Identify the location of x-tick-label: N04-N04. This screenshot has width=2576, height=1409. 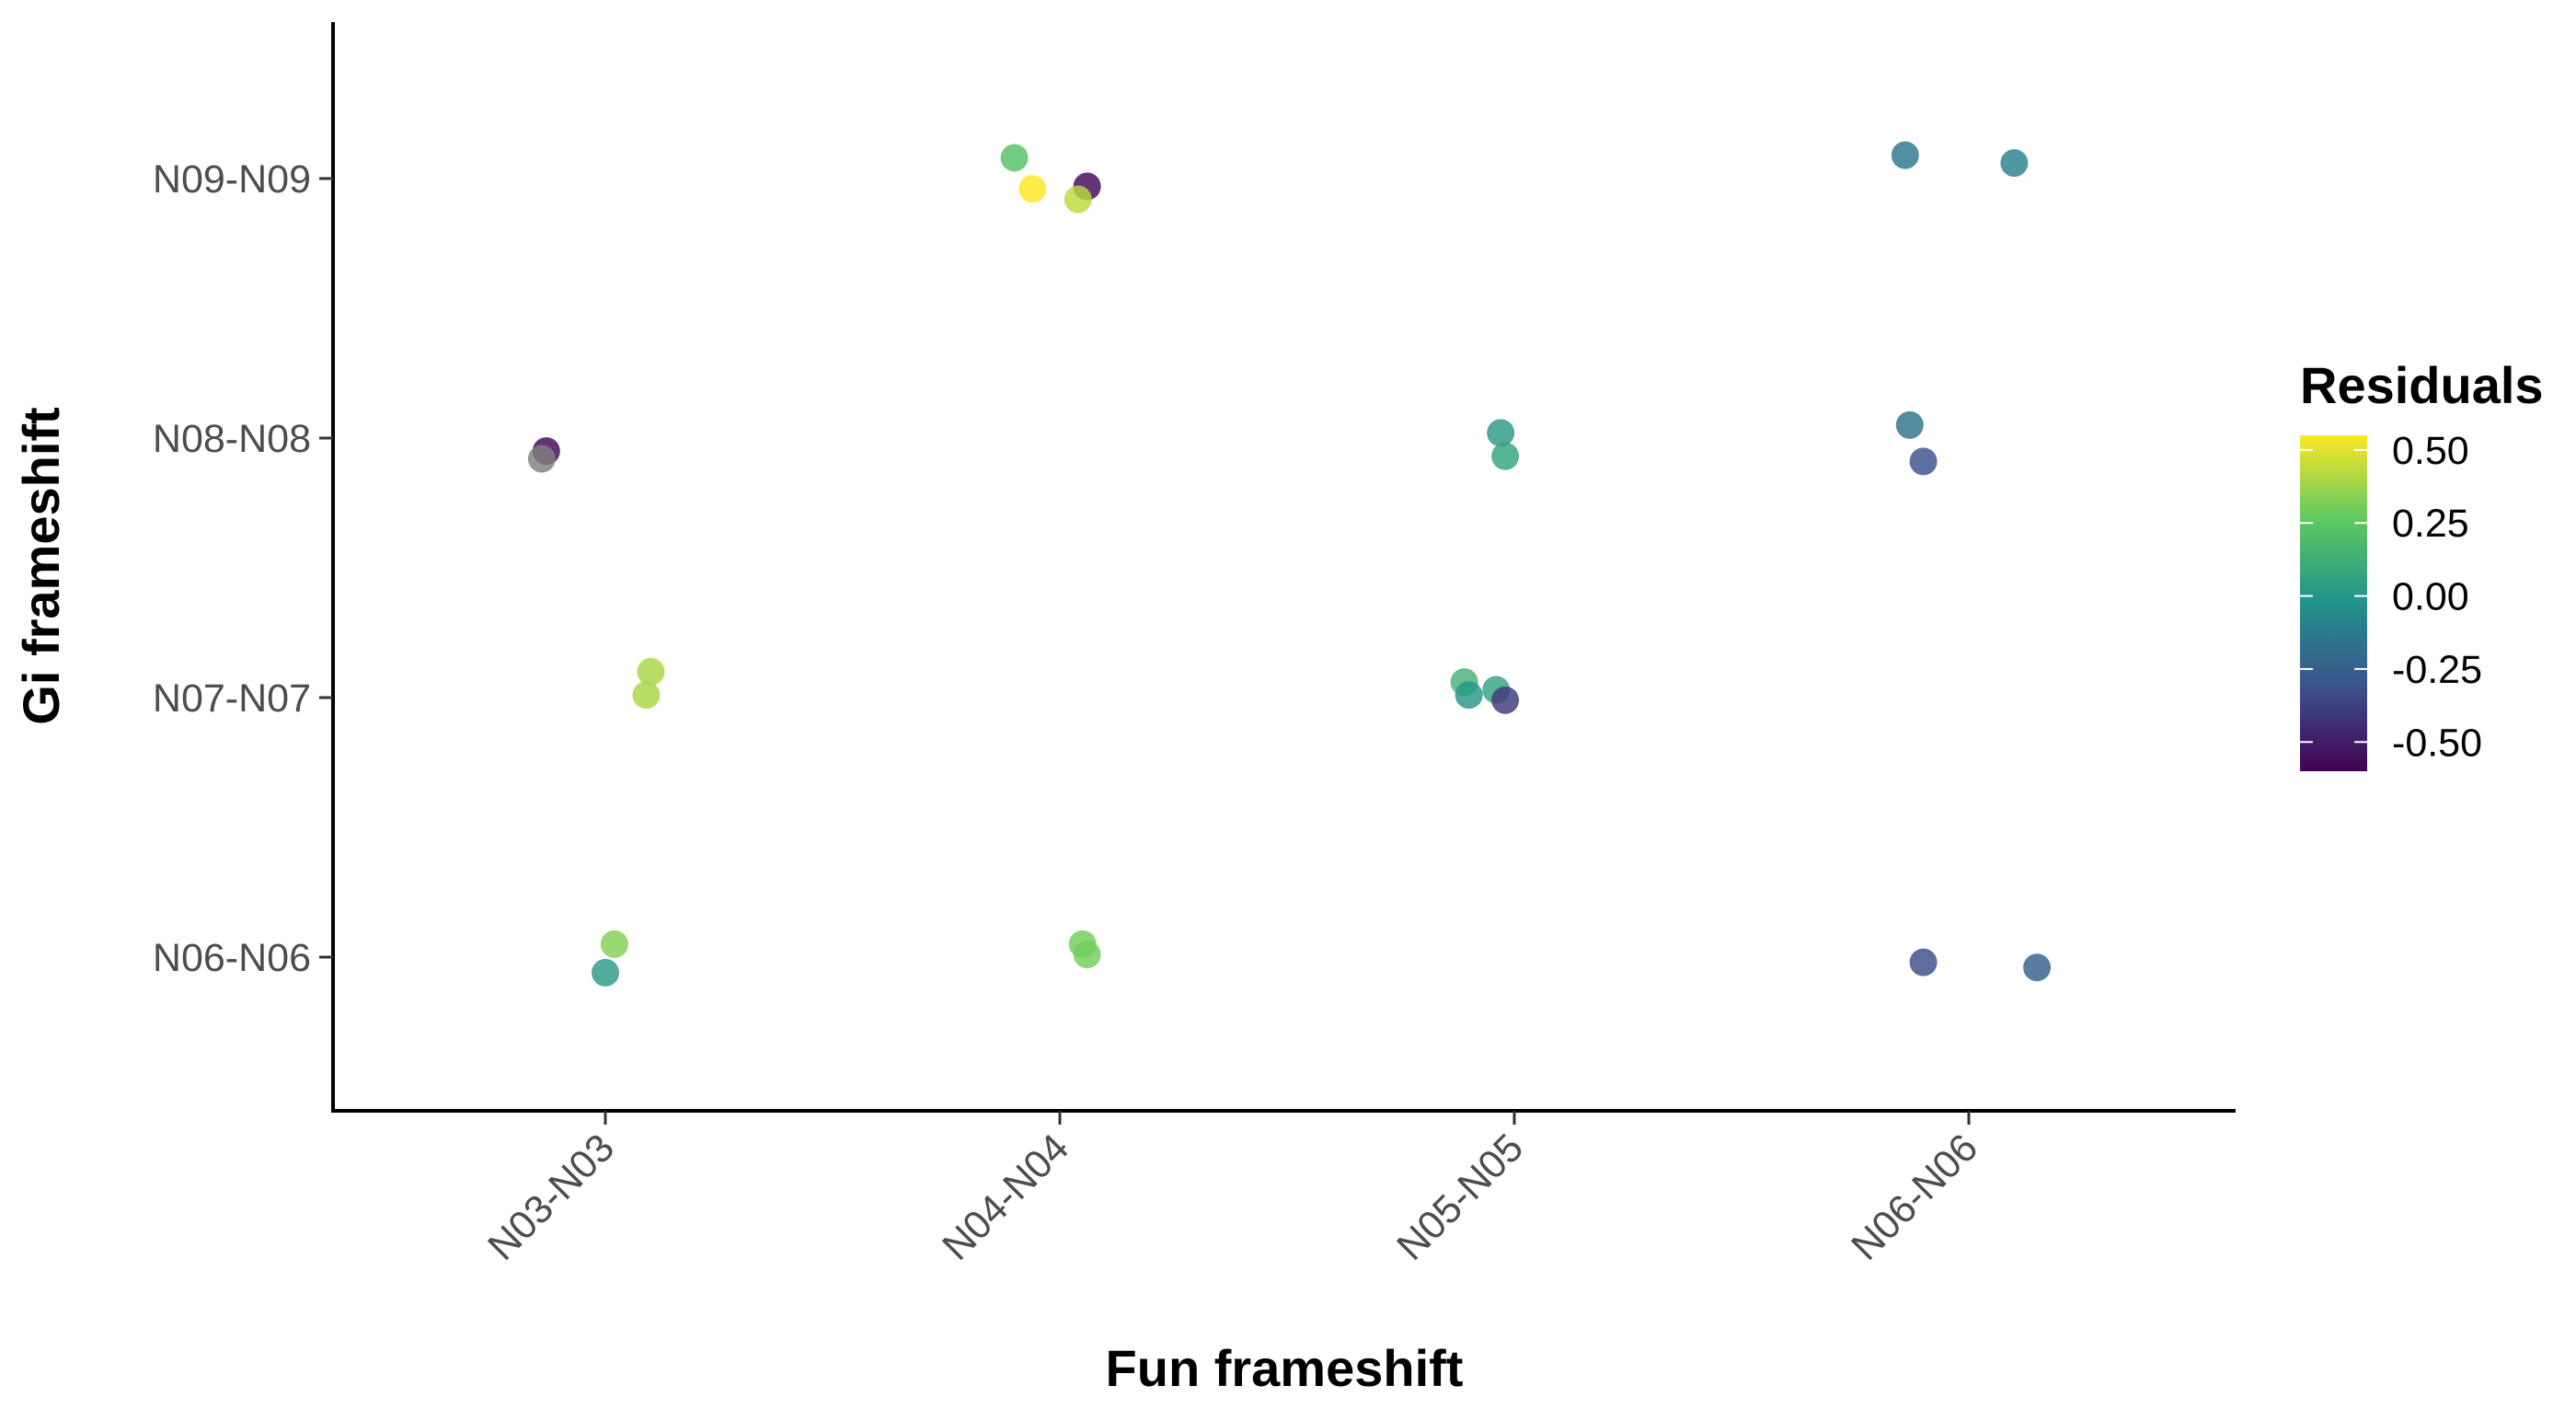
(1005, 1197).